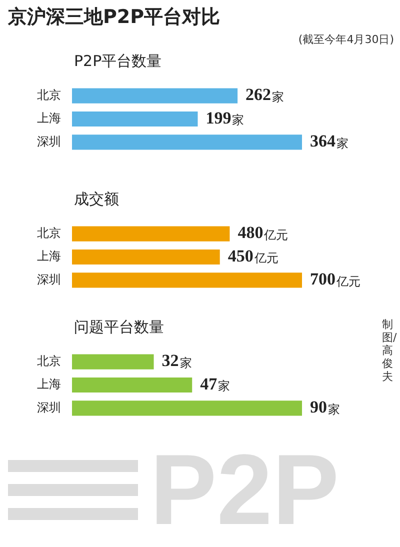  Describe the element at coordinates (325, 407) in the screenshot. I see `data-label: 90家` at that location.